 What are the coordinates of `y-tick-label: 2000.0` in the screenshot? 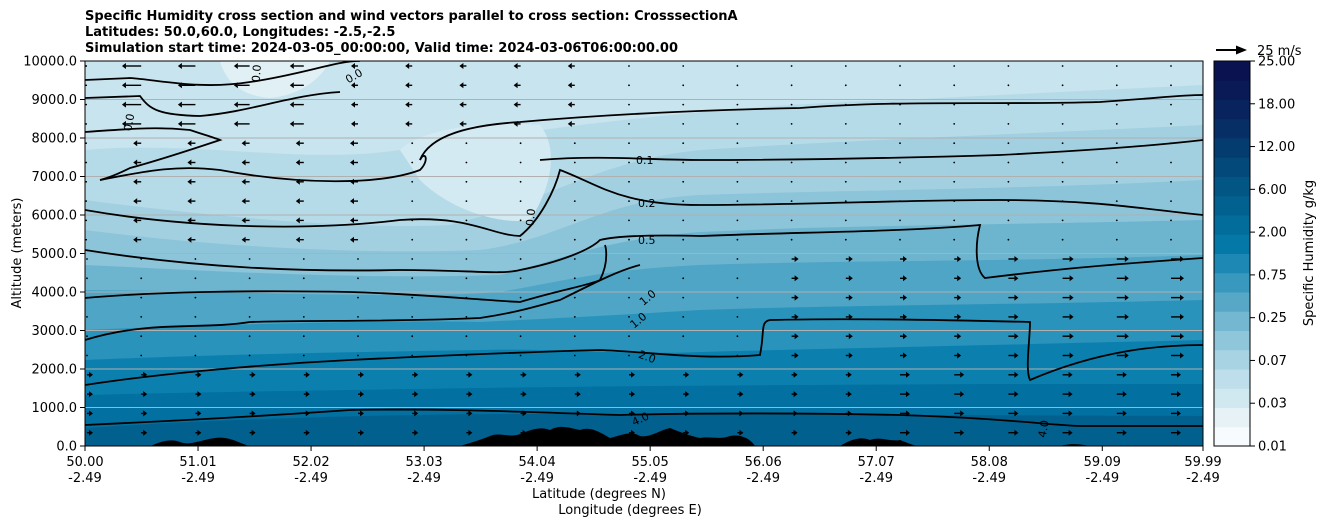 It's located at (55, 370).